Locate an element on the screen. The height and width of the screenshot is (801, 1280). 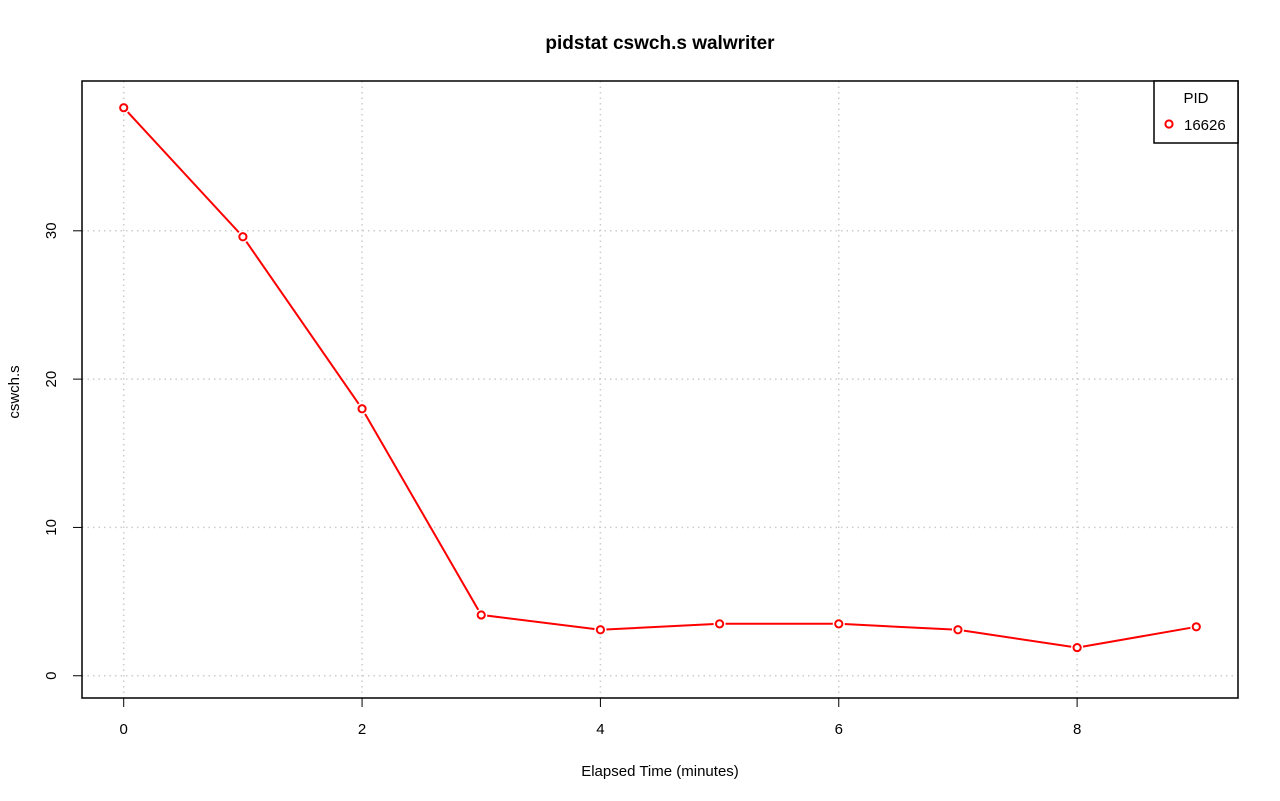
x-axis-label: Elapsed Time (minutes) is located at coordinates (660, 771).